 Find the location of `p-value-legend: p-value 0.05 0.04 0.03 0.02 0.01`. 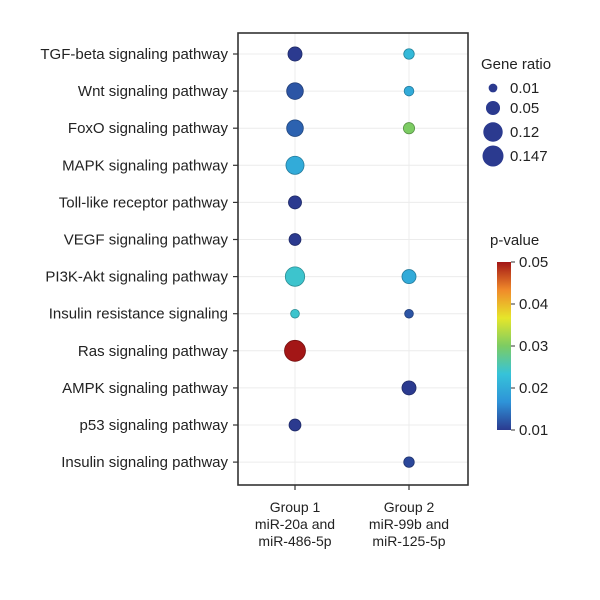

p-value-legend: p-value 0.05 0.04 0.03 0.02 0.01 is located at coordinates (519, 335).